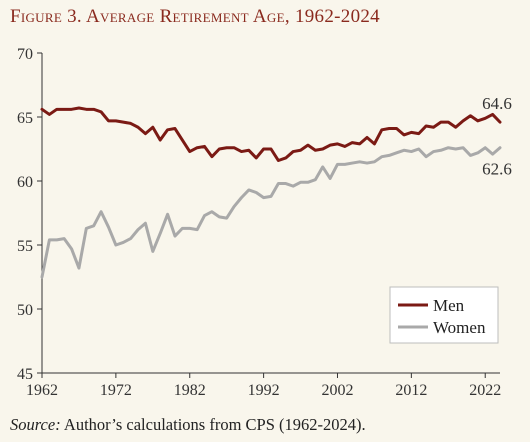 This screenshot has width=530, height=442. What do you see at coordinates (25, 182) in the screenshot?
I see `y-tick-label: 60` at bounding box center [25, 182].